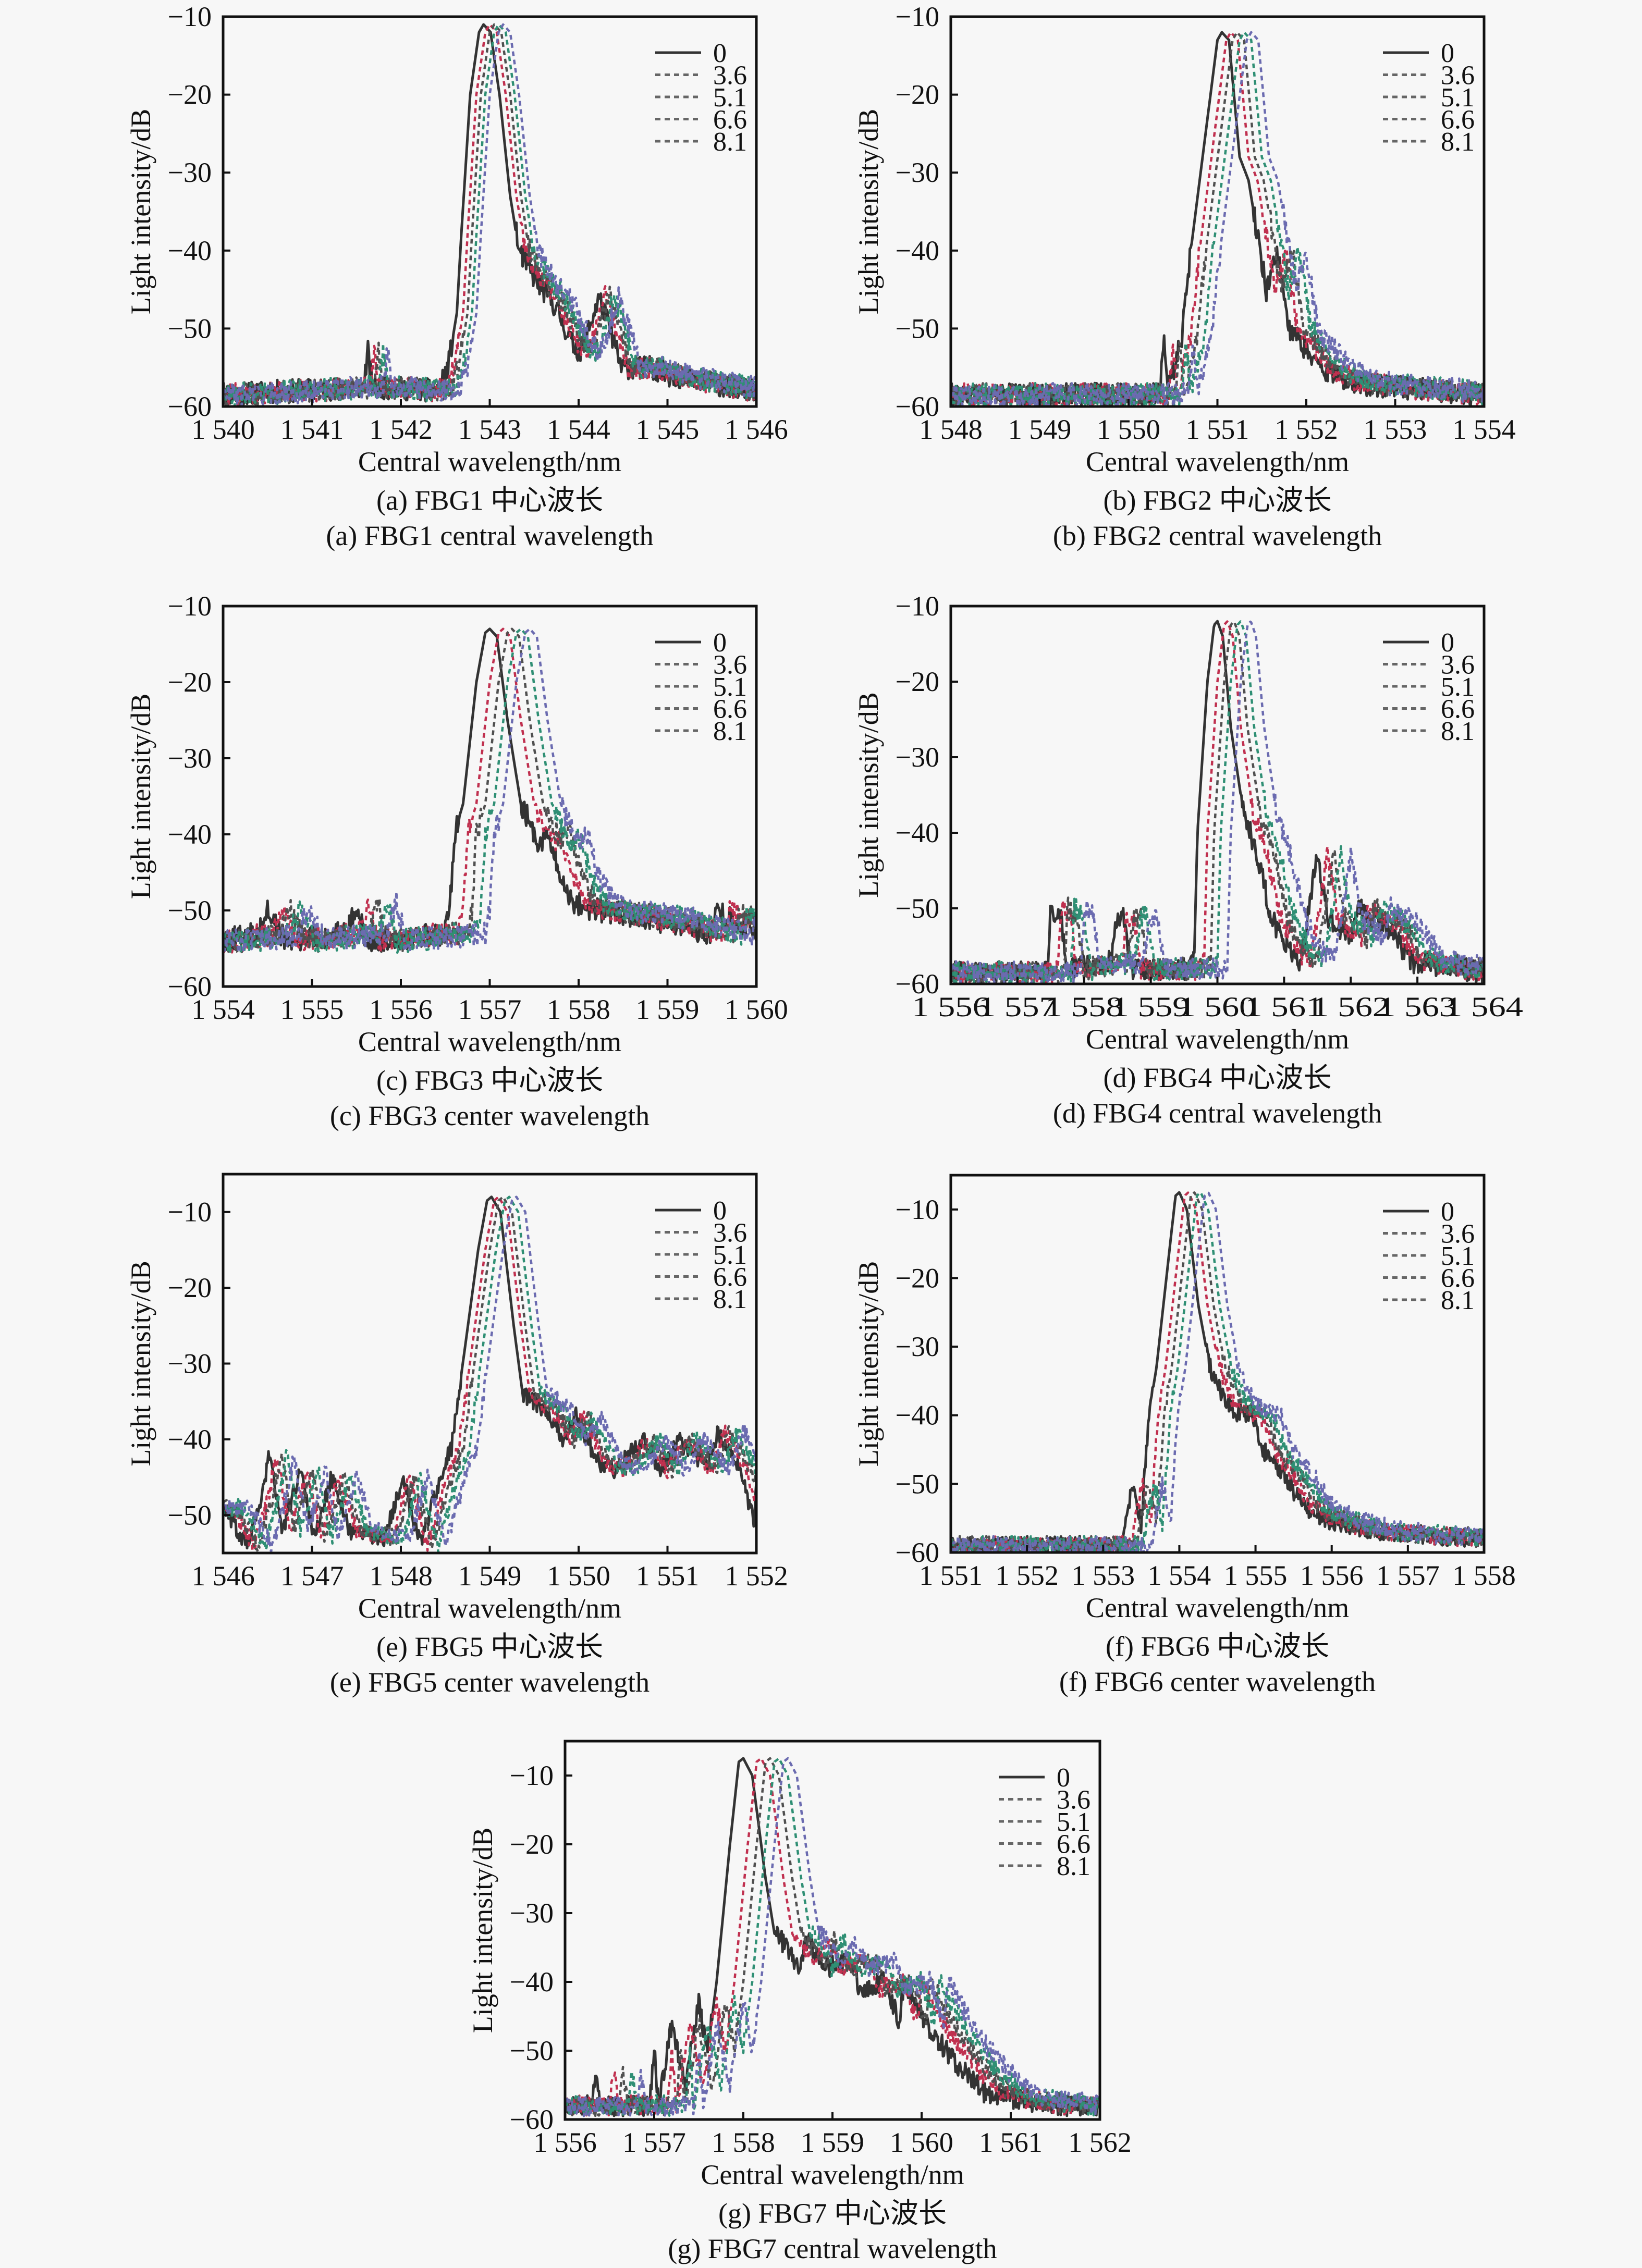 Image resolution: width=1642 pixels, height=2268 pixels. I want to click on x-tick-label: 1 550, so click(578, 1576).